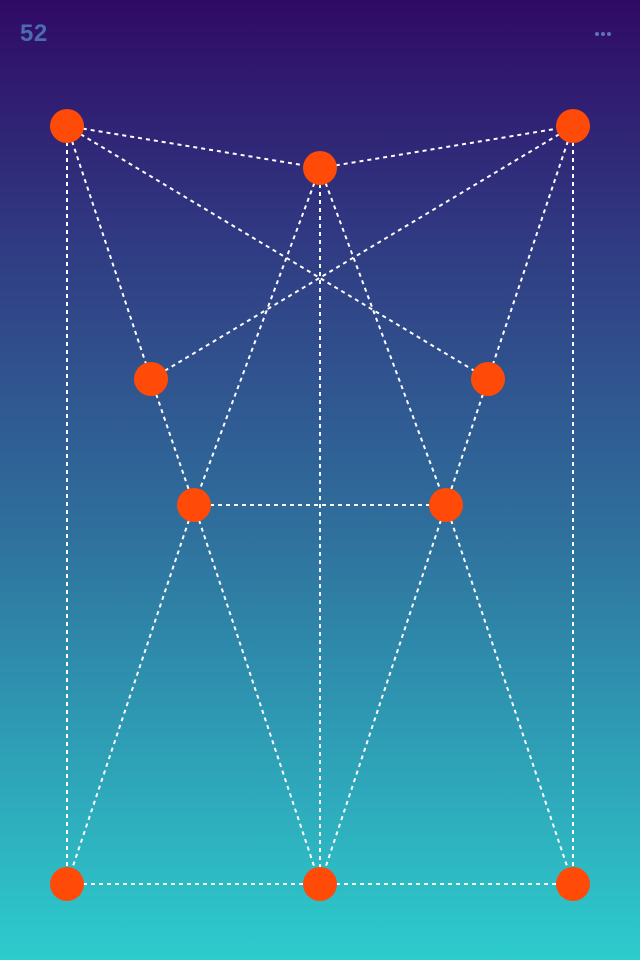 The height and width of the screenshot is (960, 640). Describe the element at coordinates (383, 694) in the screenshot. I see `edge-n7-n9` at that location.